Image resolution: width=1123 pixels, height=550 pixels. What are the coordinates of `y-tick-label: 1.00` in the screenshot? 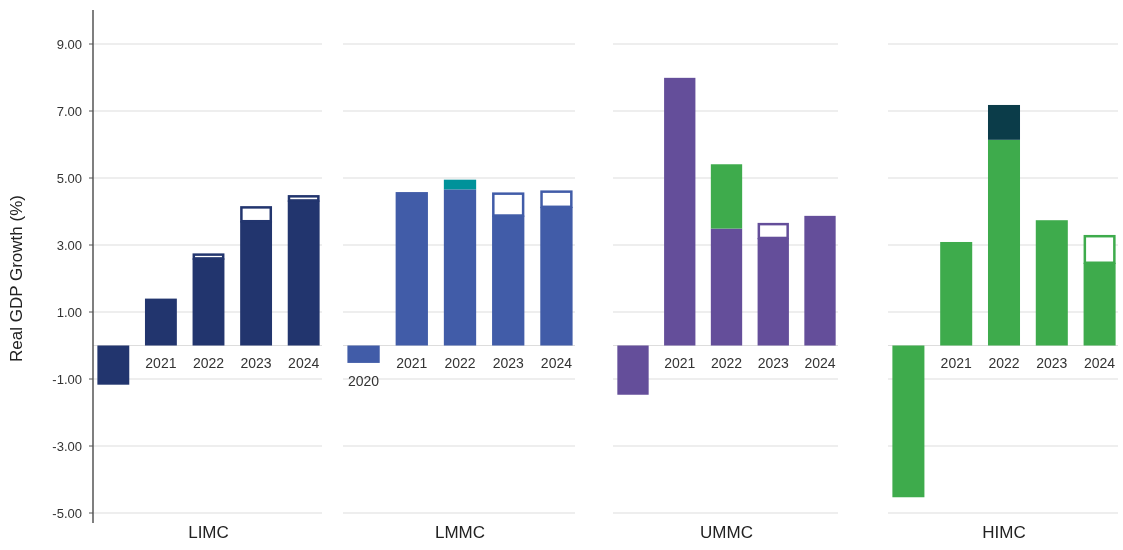 It's located at (69, 312).